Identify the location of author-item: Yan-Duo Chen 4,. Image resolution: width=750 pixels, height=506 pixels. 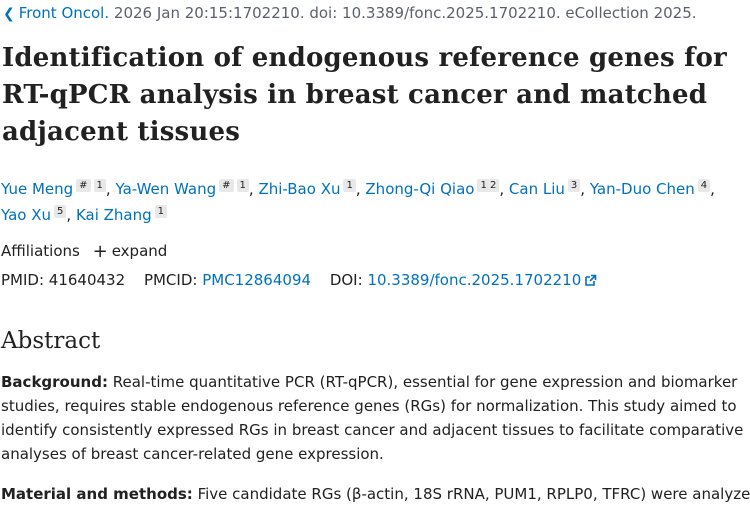
(652, 188).